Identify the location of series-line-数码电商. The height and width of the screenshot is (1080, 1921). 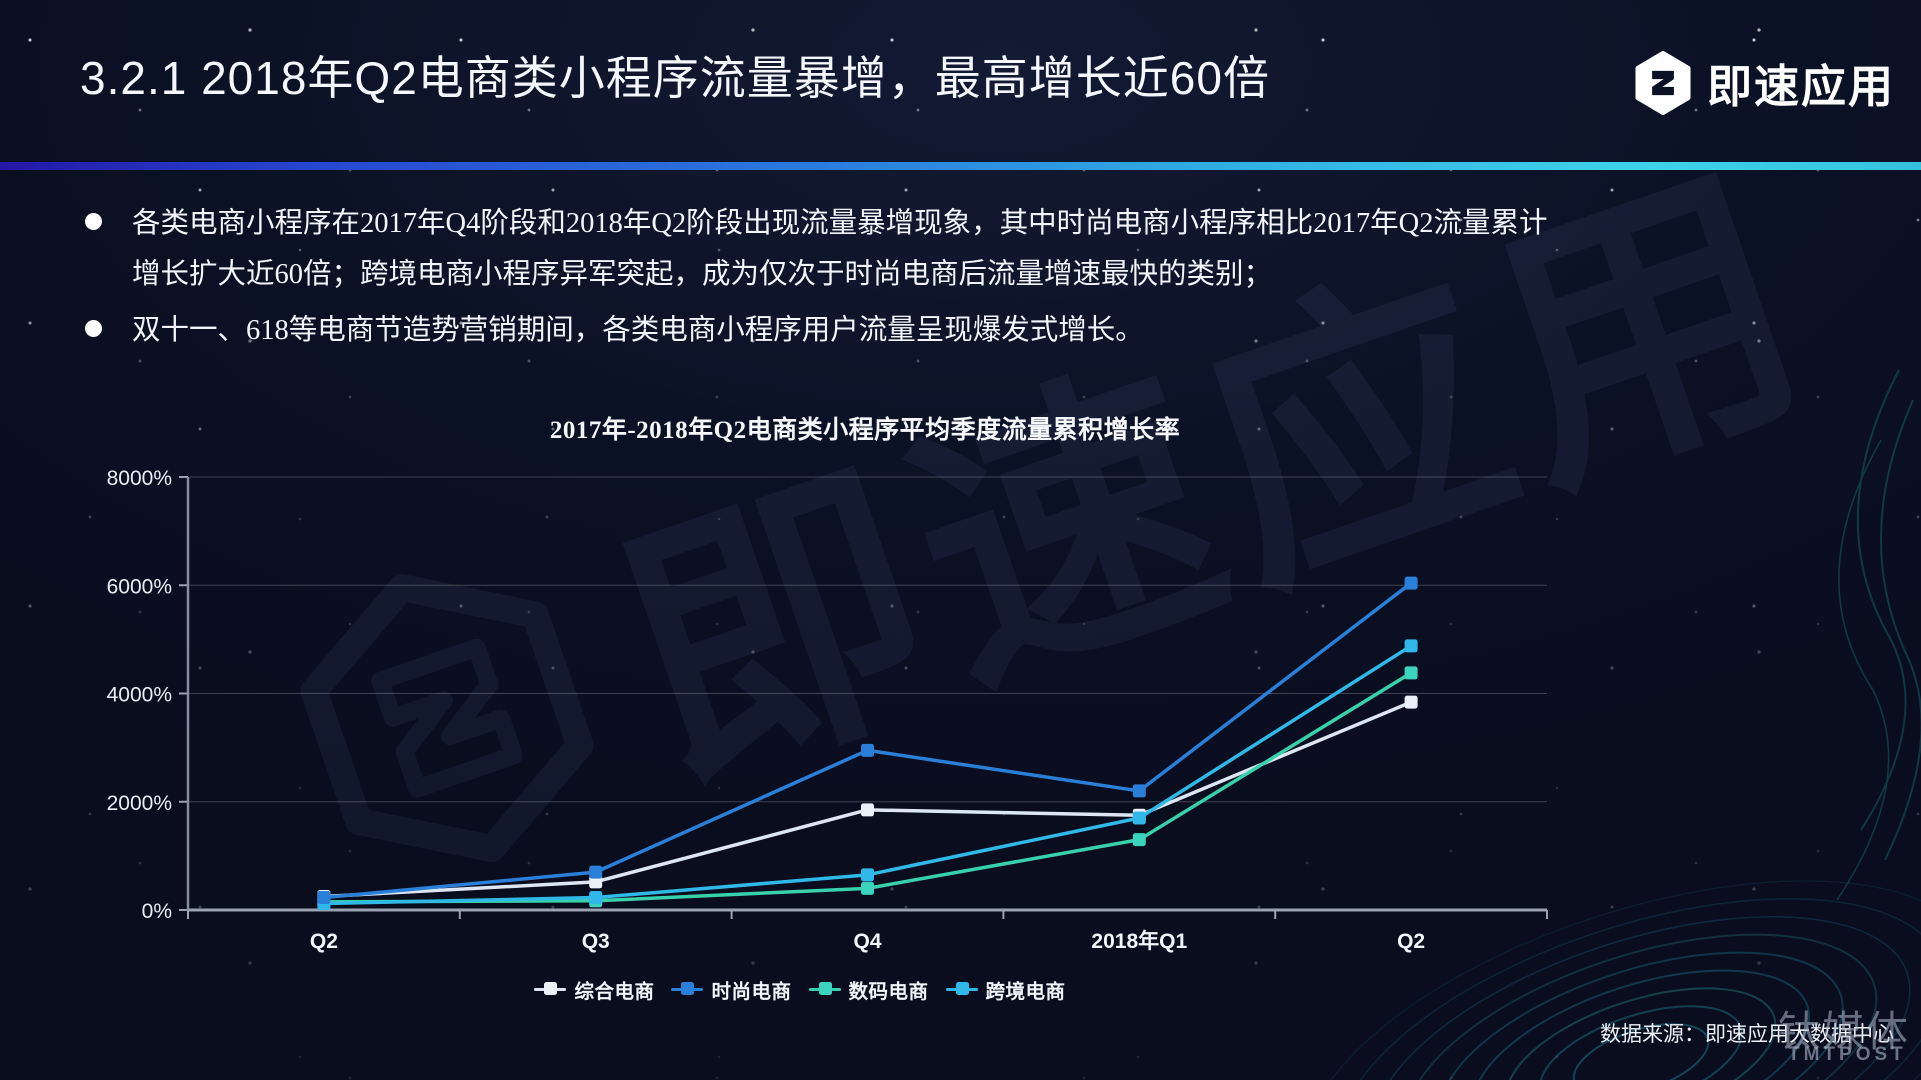
(867, 787).